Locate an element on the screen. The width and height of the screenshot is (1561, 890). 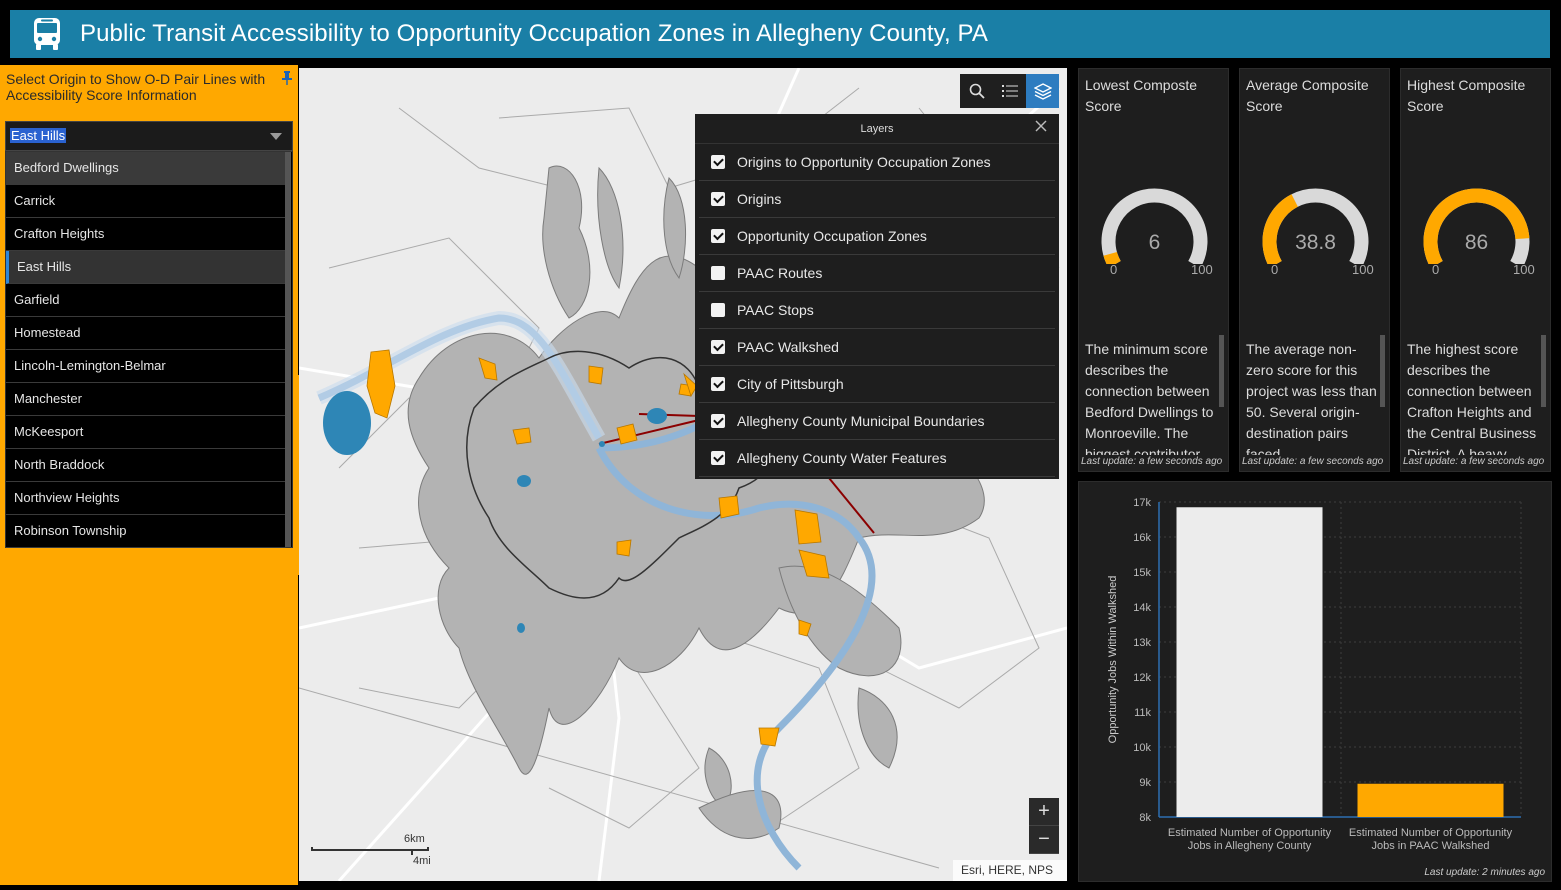
chart-last-update: Last update: 2 minutes ago is located at coordinates (1484, 872).